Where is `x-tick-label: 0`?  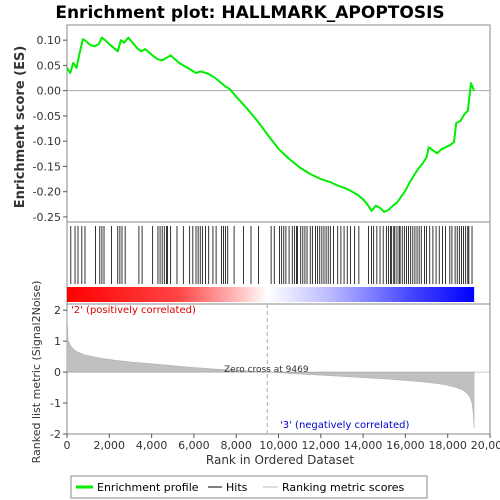 x-tick-label: 0 is located at coordinates (67, 445).